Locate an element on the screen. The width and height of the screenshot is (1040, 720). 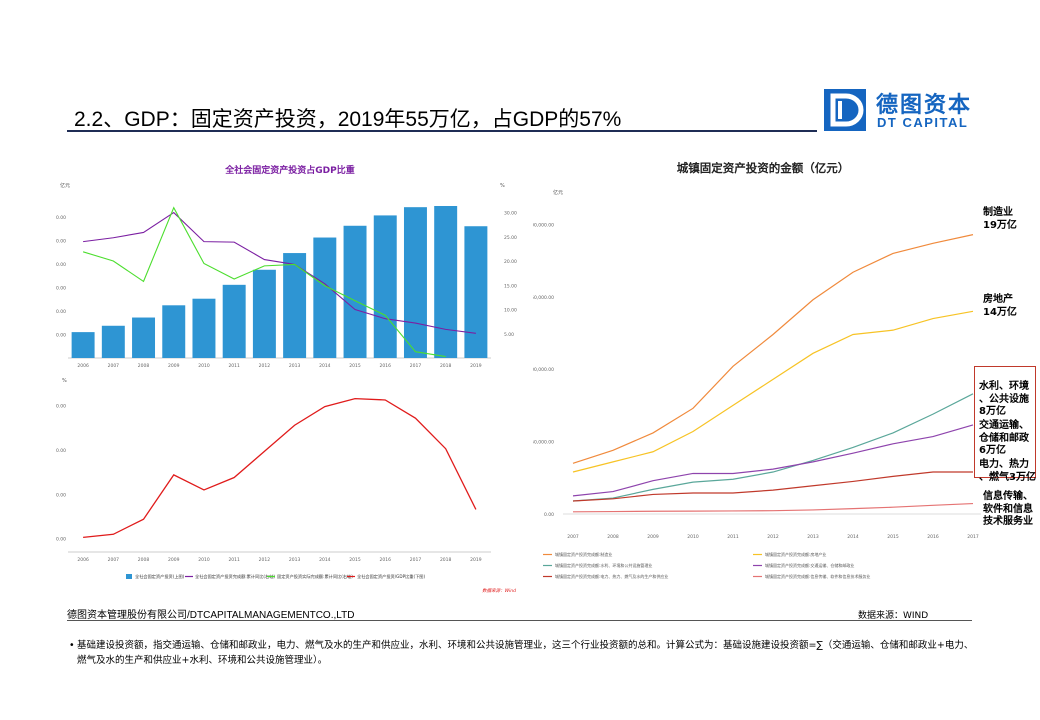
legend-label: 城镇固定资产投资完成额:交通运输、仓储和邮政业 is located at coordinates (809, 565).